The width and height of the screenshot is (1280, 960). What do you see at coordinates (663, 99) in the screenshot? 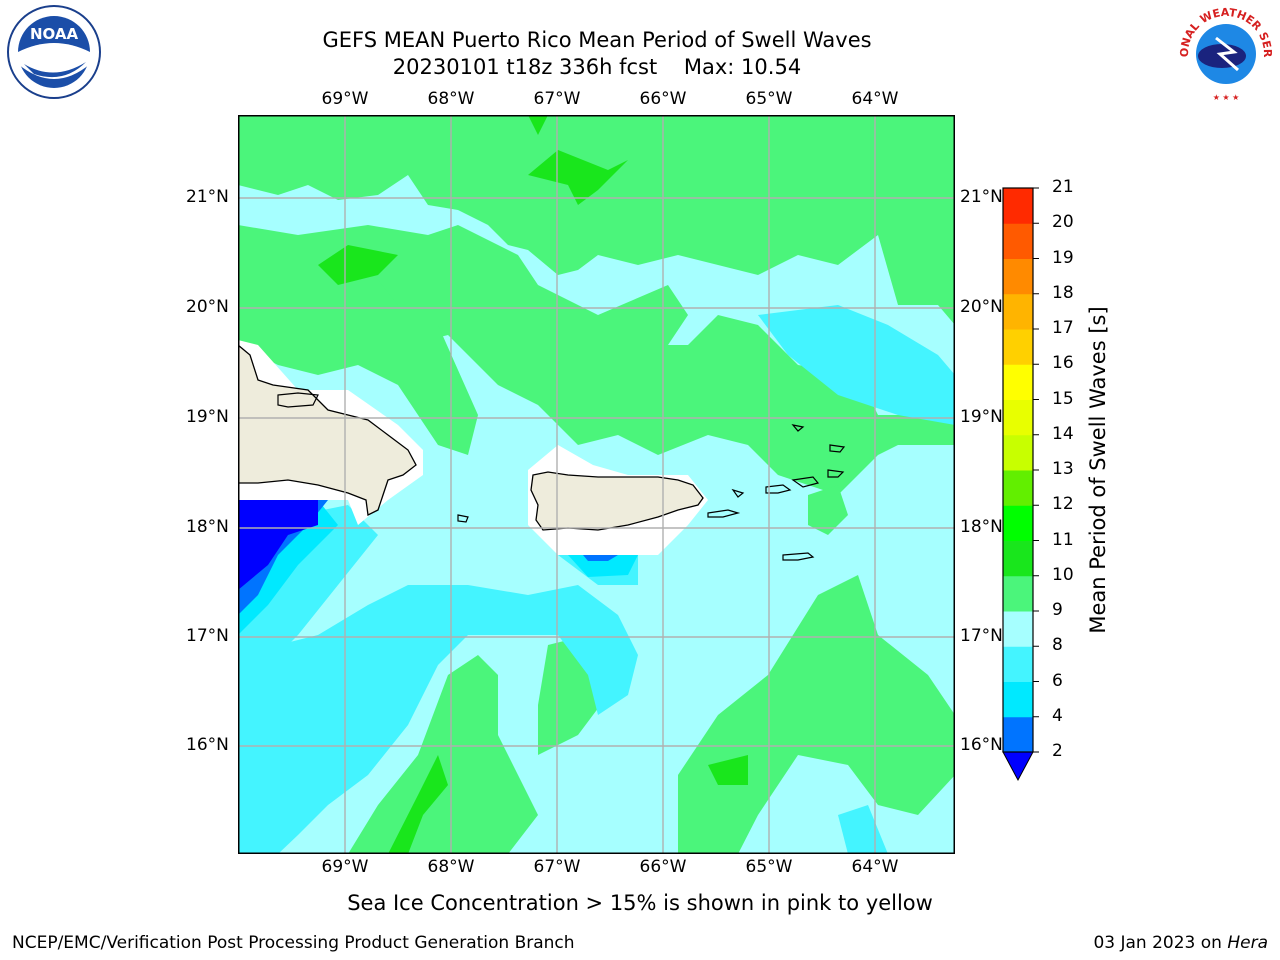
I see `lon-label-top: 66°W` at bounding box center [663, 99].